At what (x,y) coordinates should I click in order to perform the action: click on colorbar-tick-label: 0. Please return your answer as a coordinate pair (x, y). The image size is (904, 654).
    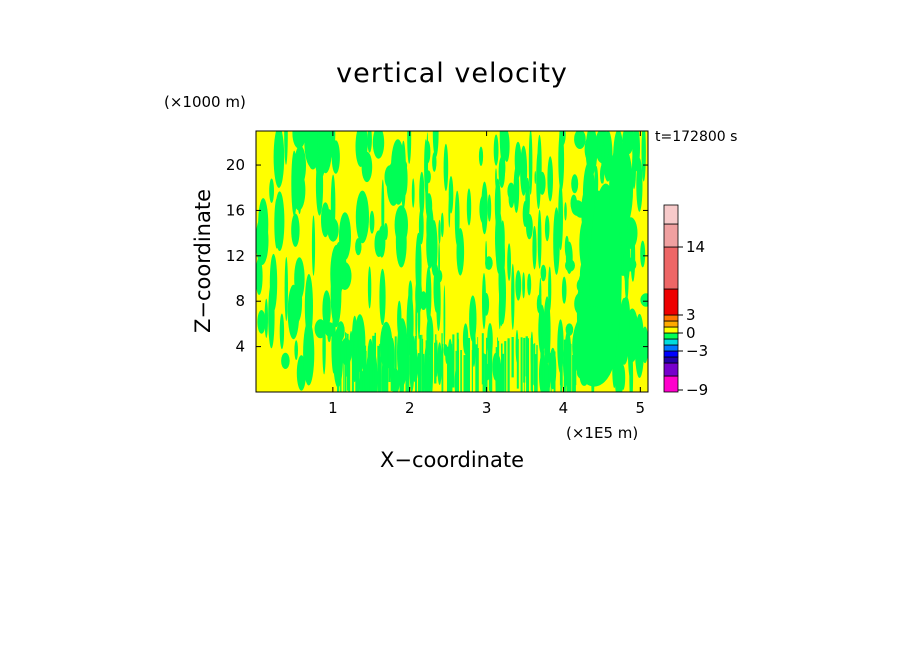
    Looking at the image, I should click on (691, 333).